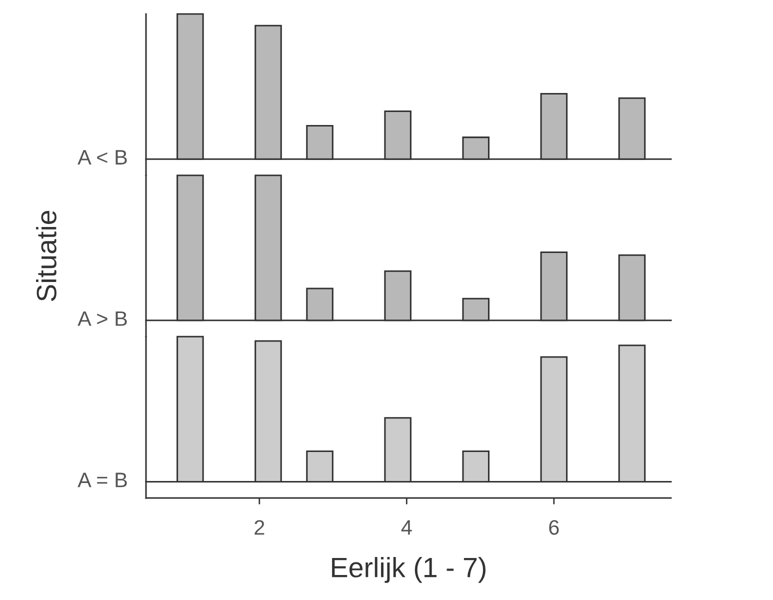  Describe the element at coordinates (102, 480) in the screenshot. I see `y-axis-title: A = B` at that location.